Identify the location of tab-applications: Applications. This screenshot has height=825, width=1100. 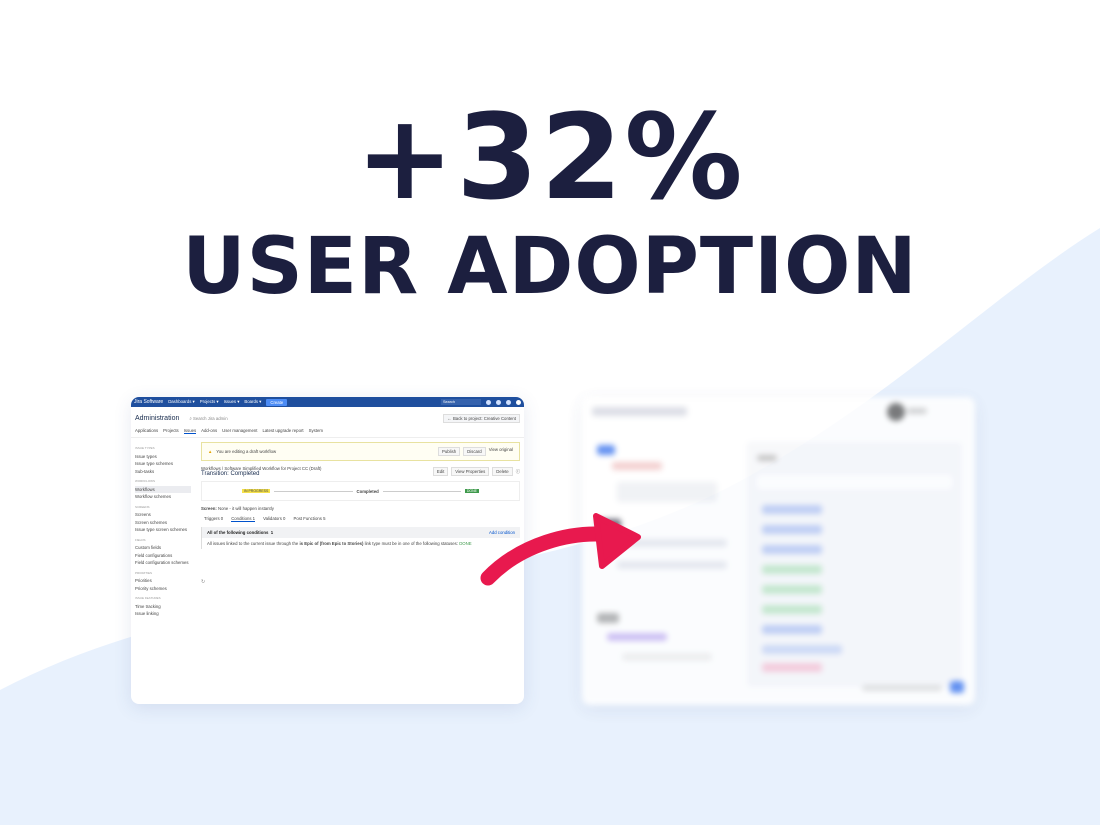
(147, 430).